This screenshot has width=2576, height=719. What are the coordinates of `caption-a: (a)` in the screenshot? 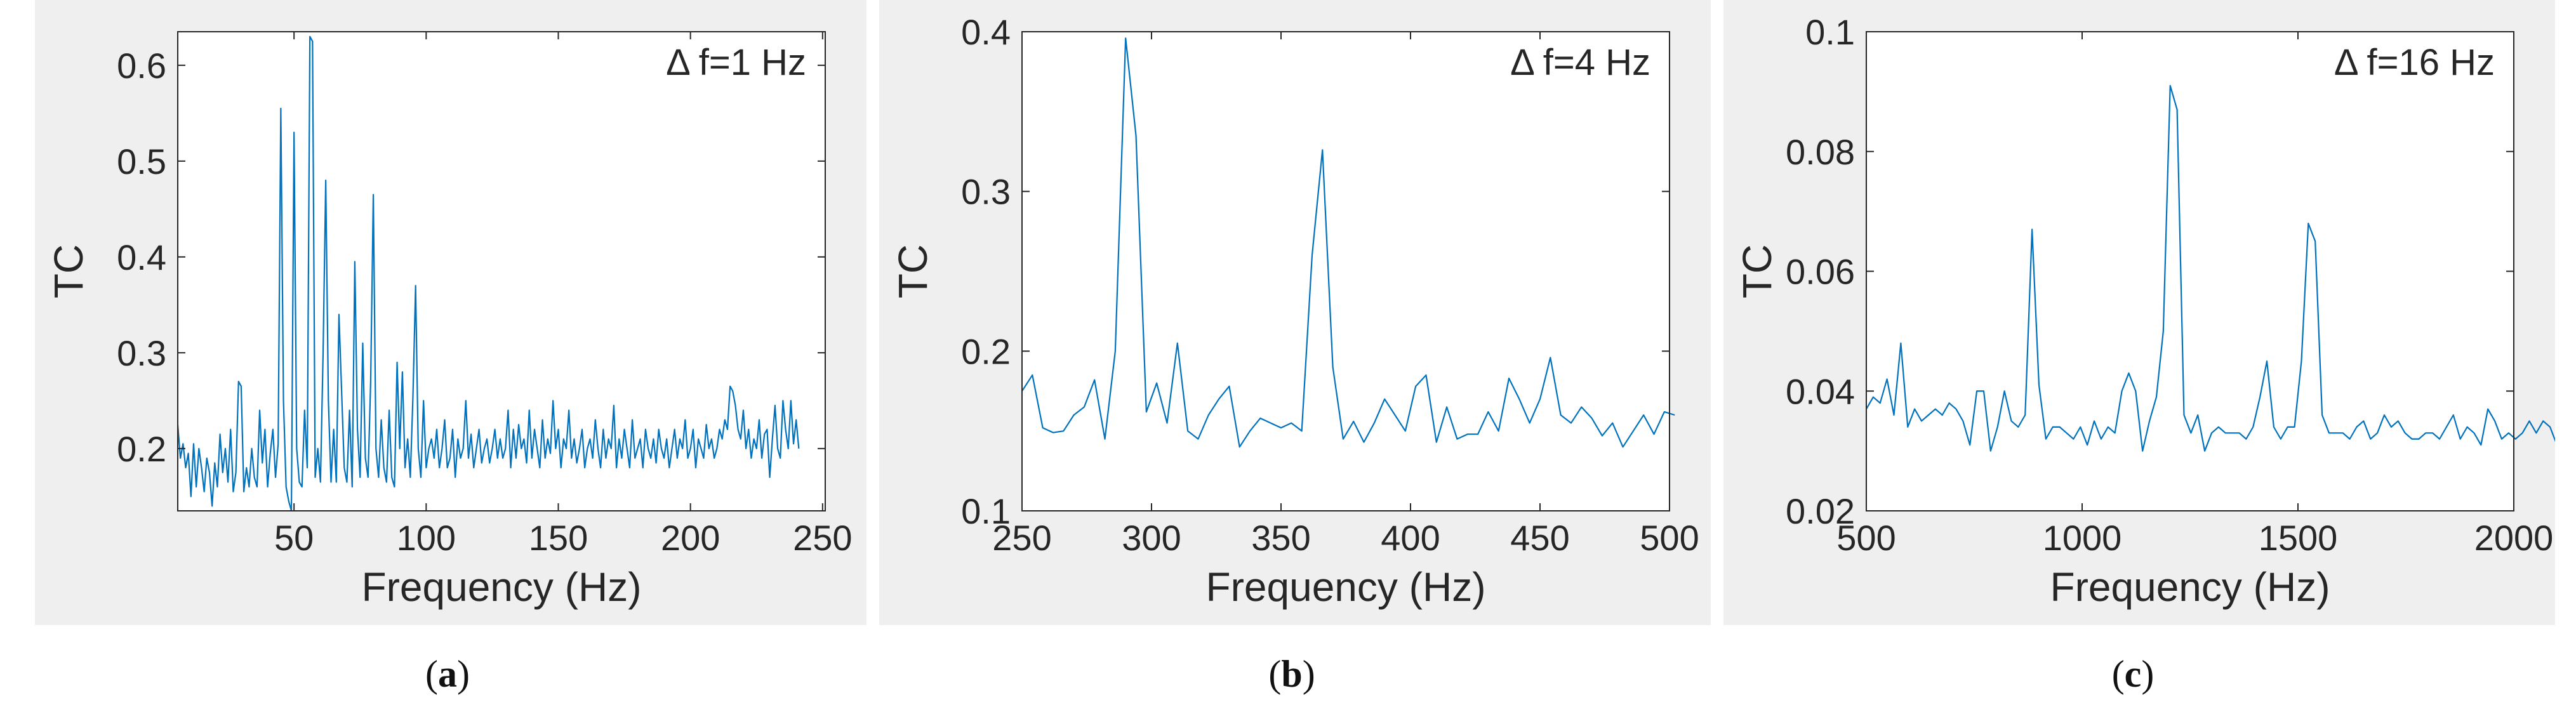 It's located at (447, 674).